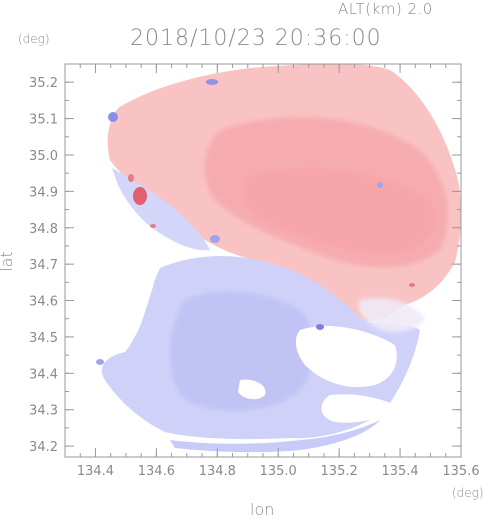 This screenshot has width=491, height=521. Describe the element at coordinates (43, 447) in the screenshot. I see `y-tick-label: 34.2` at that location.